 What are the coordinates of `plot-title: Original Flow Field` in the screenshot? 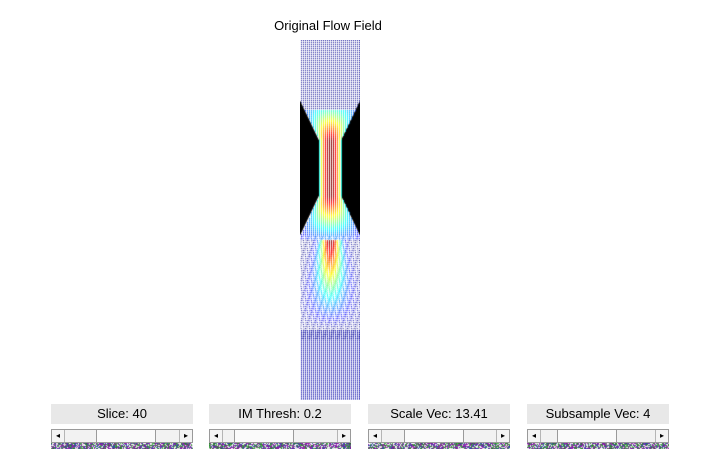 It's located at (328, 25).